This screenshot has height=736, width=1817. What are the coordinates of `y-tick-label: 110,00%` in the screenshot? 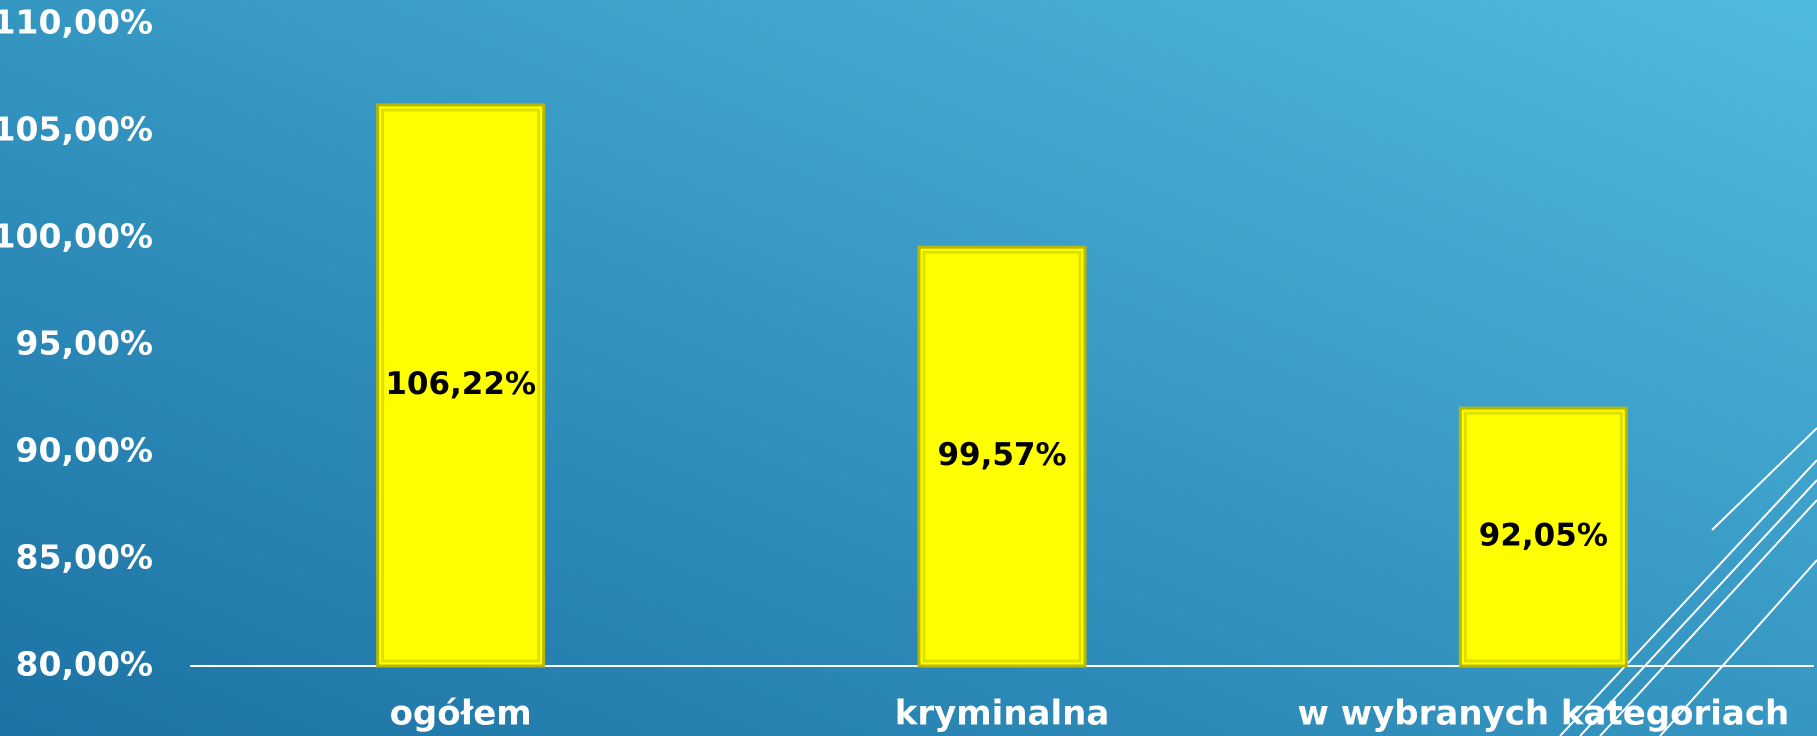 It's located at (76, 22).